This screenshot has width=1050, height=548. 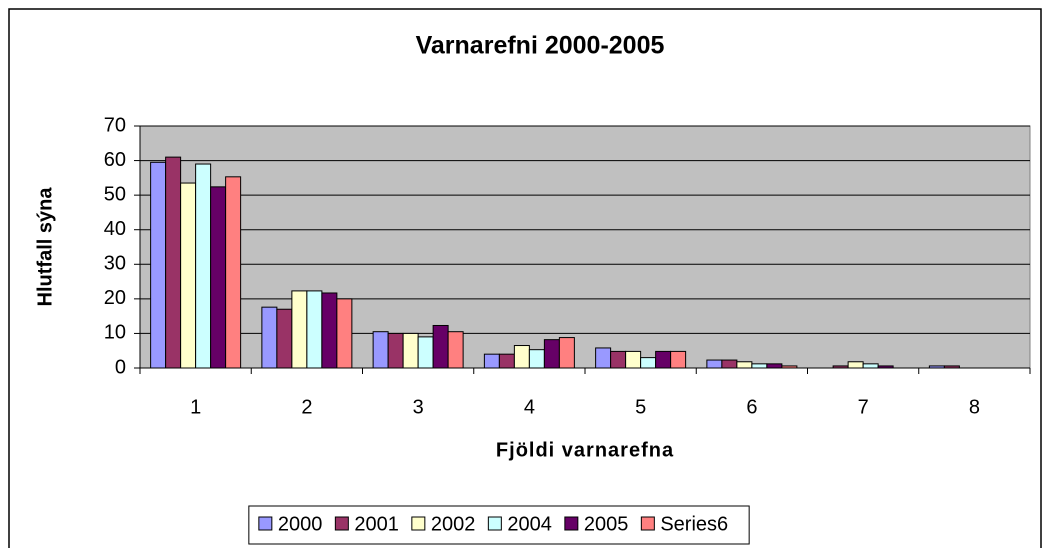 What do you see at coordinates (120, 367) in the screenshot?
I see `y-tick-label: 0` at bounding box center [120, 367].